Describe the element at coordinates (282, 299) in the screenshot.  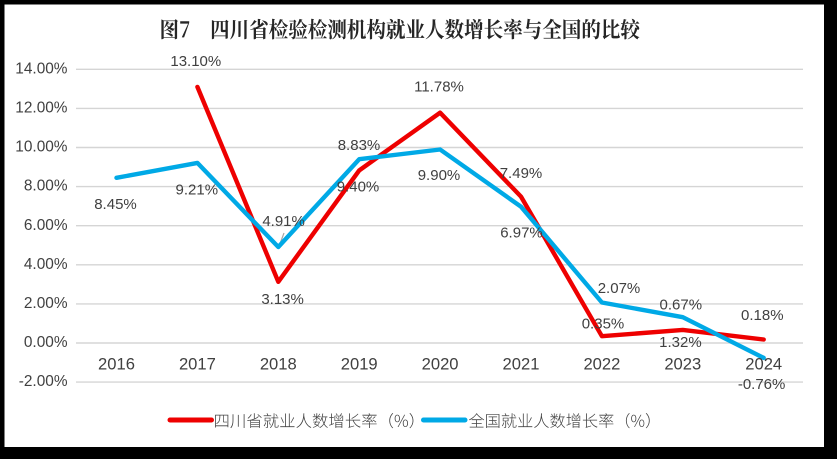
I see `svg-text: 3.13%` at that location.